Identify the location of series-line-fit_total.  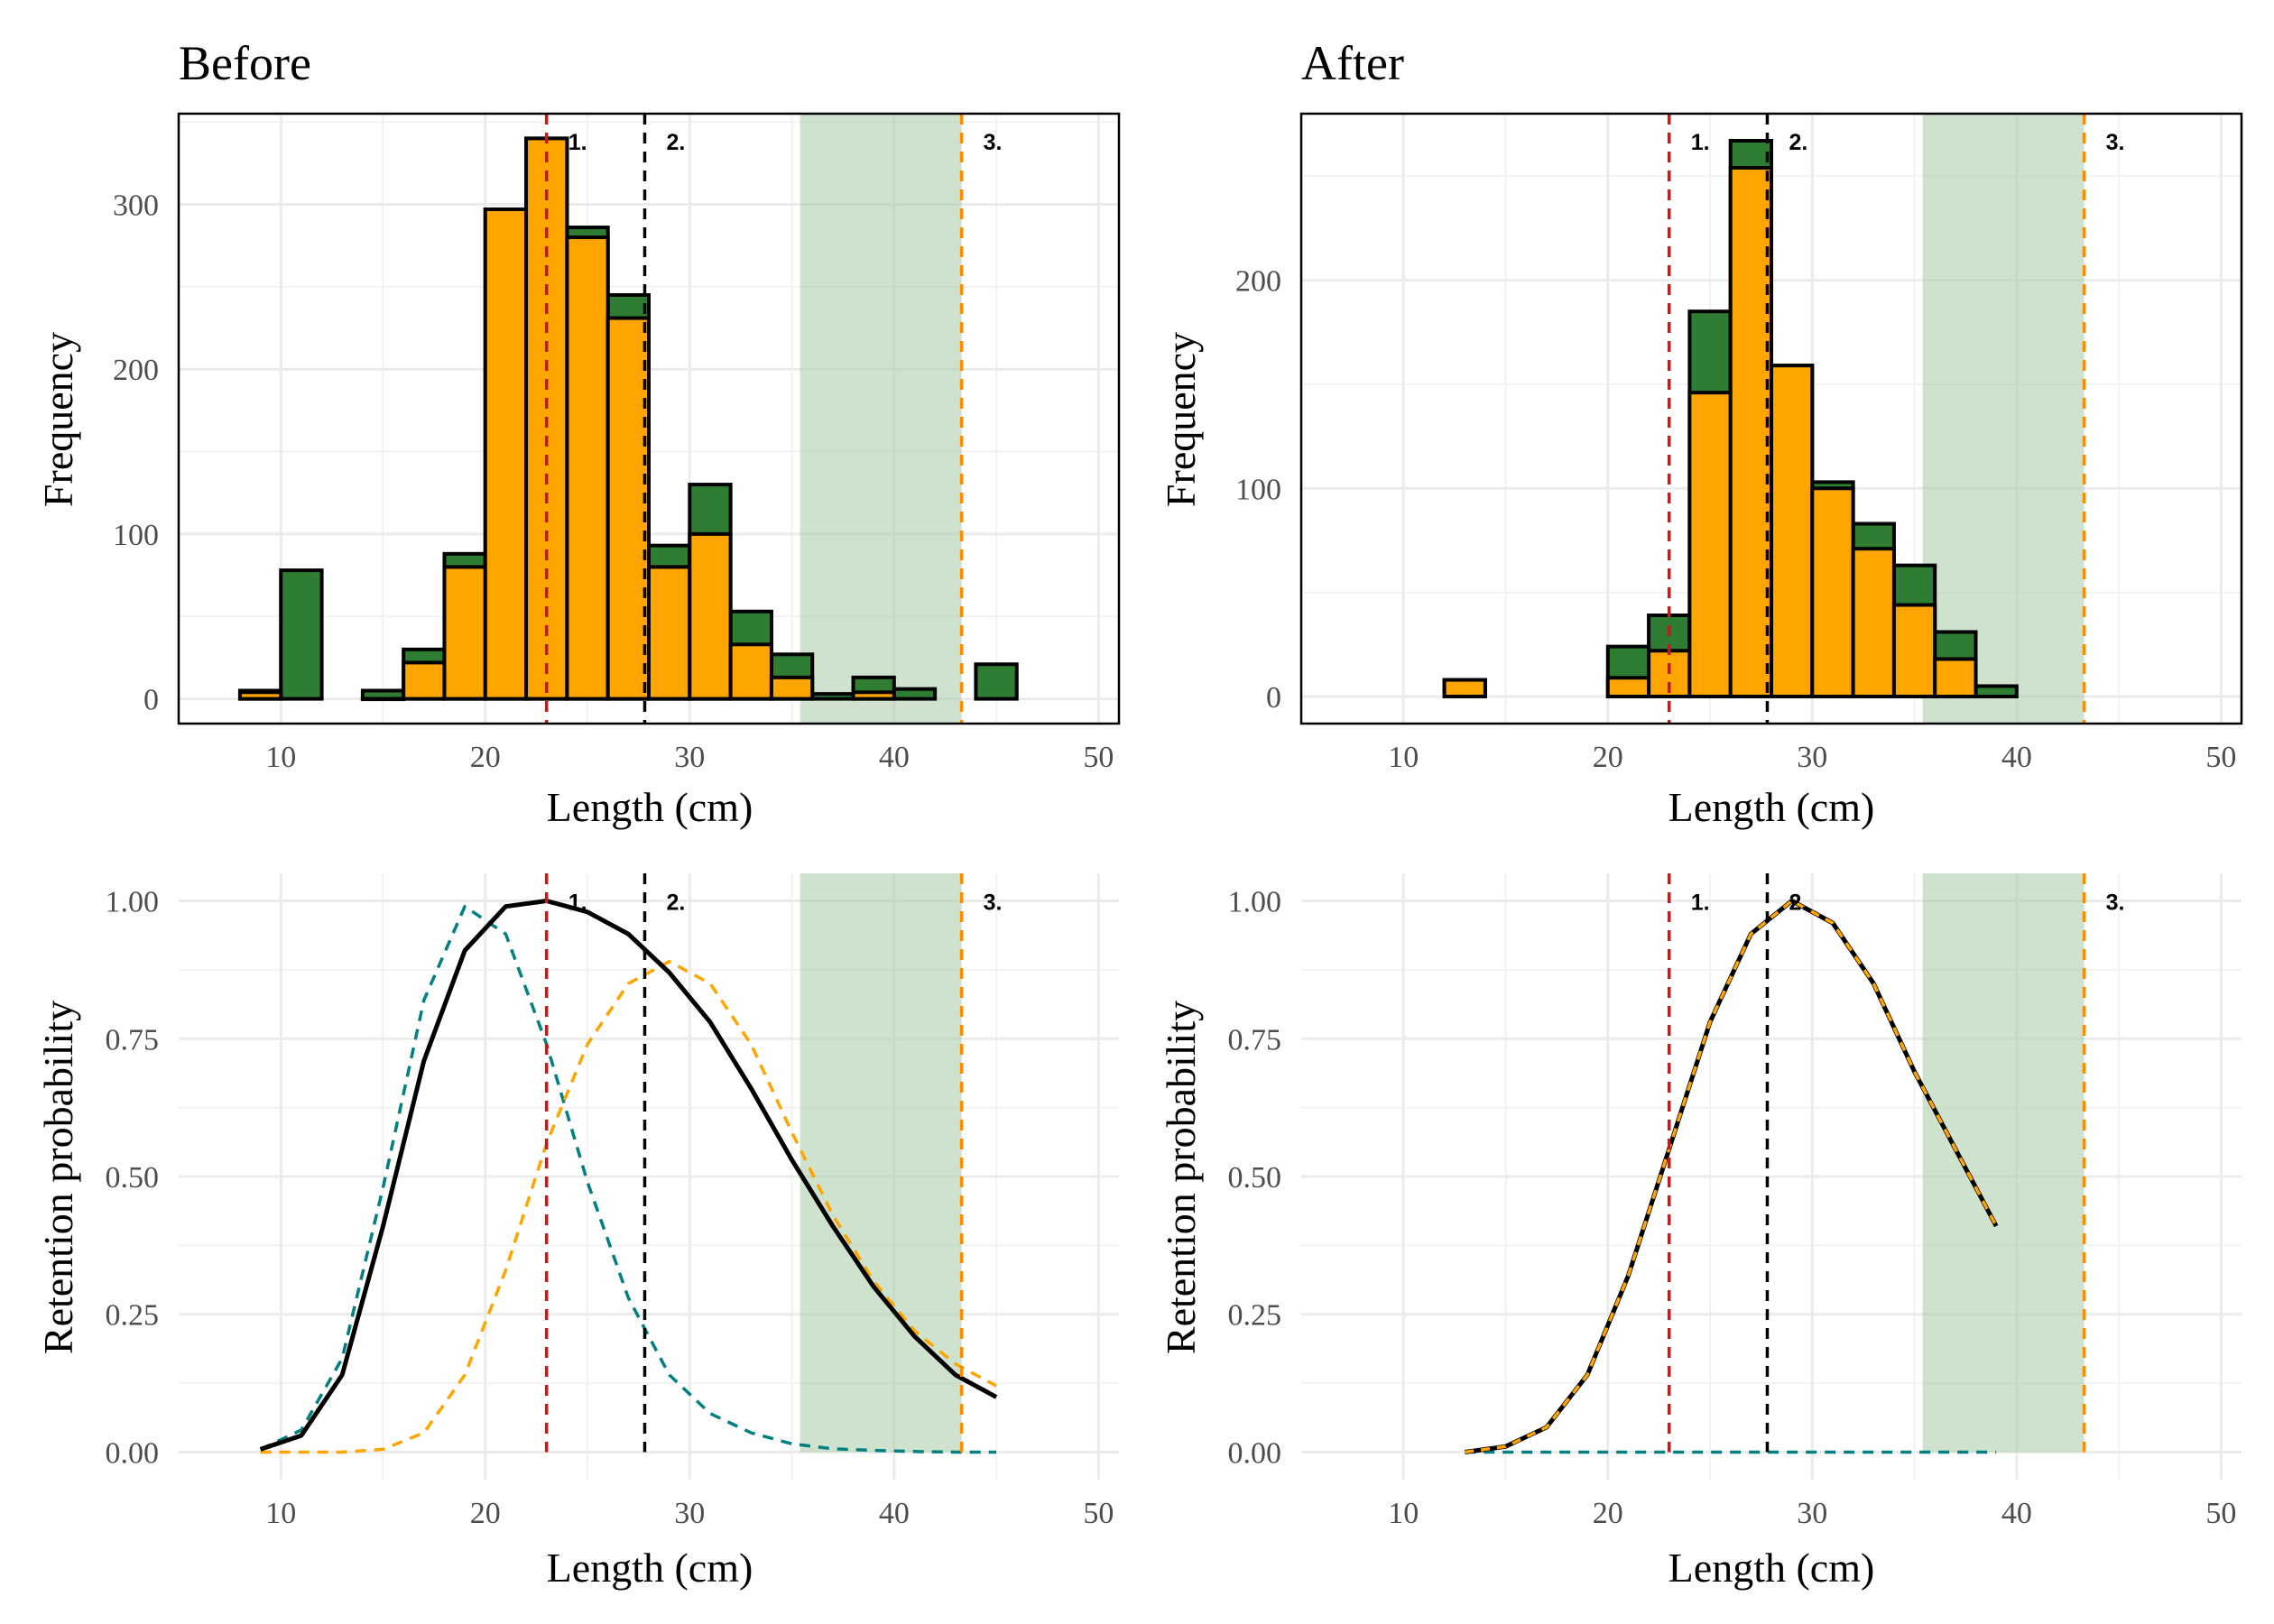
(628, 1176).